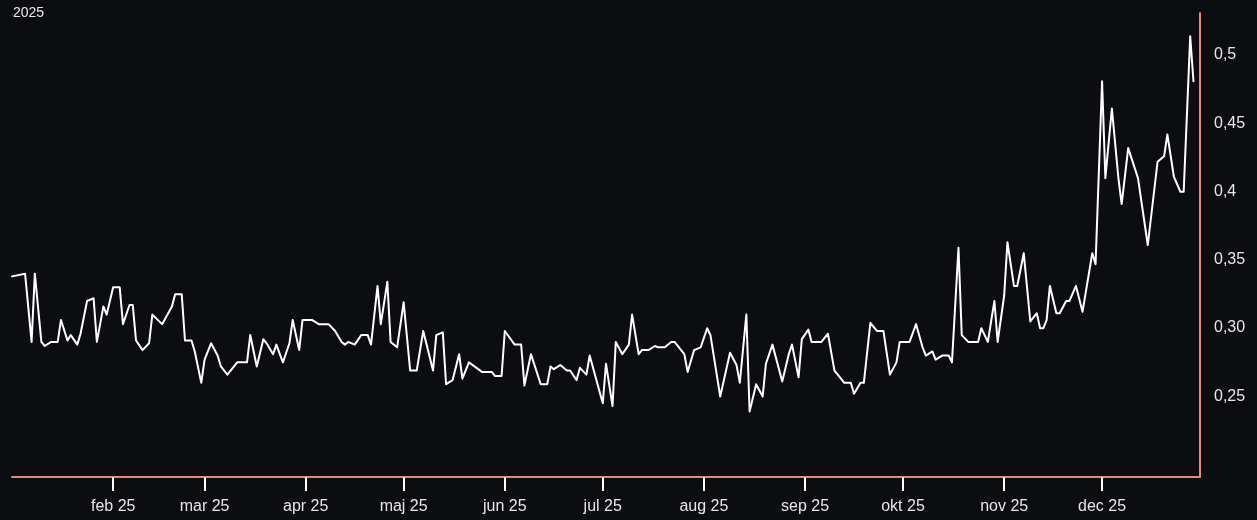 This screenshot has width=1257, height=520. What do you see at coordinates (29, 12) in the screenshot?
I see `chart-title: 2025` at bounding box center [29, 12].